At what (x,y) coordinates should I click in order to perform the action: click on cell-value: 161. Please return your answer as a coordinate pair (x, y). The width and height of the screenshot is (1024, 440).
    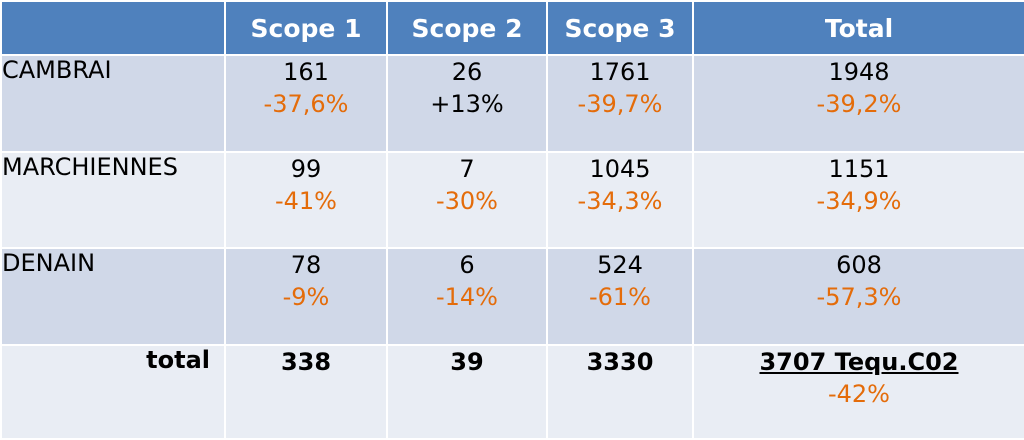
    Looking at the image, I should click on (306, 72).